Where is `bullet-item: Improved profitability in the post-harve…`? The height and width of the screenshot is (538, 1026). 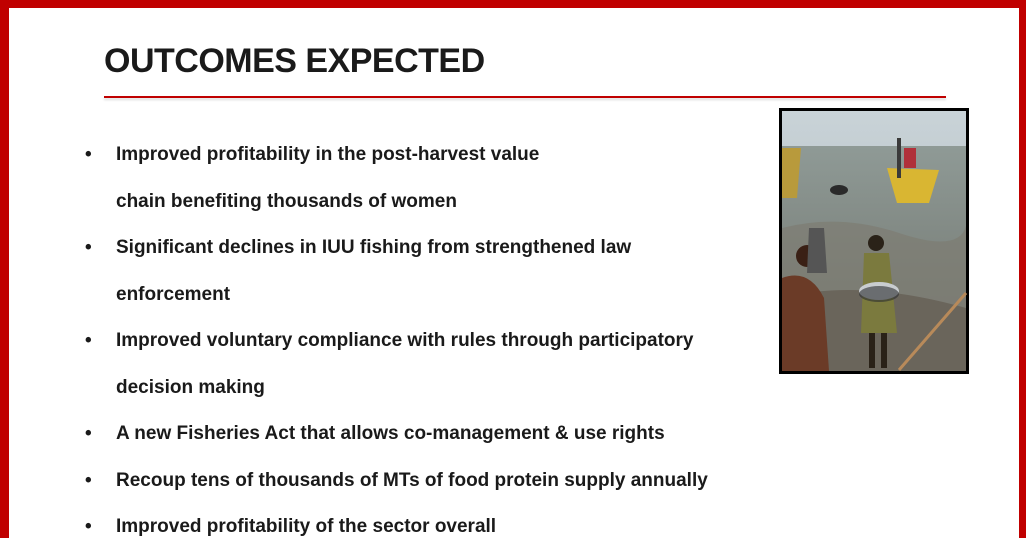
bullet-item: Improved profitability in the post-harve… is located at coordinates (394, 178).